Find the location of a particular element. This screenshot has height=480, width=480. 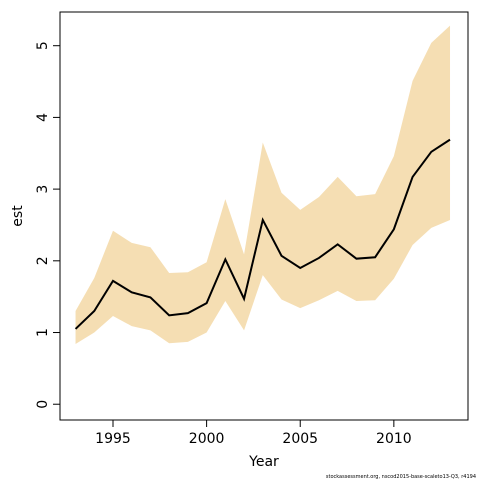

y-tick-label: 1 is located at coordinates (43, 332).